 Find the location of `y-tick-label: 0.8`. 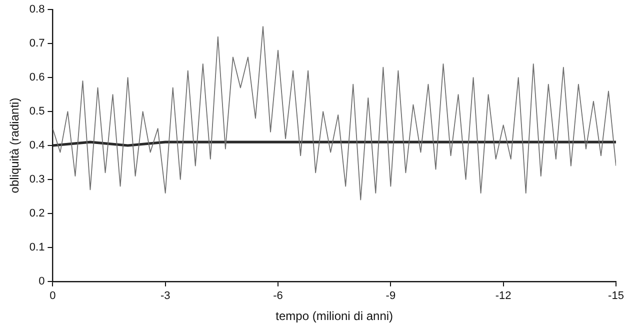

y-tick-label: 0.8 is located at coordinates (37, 10).